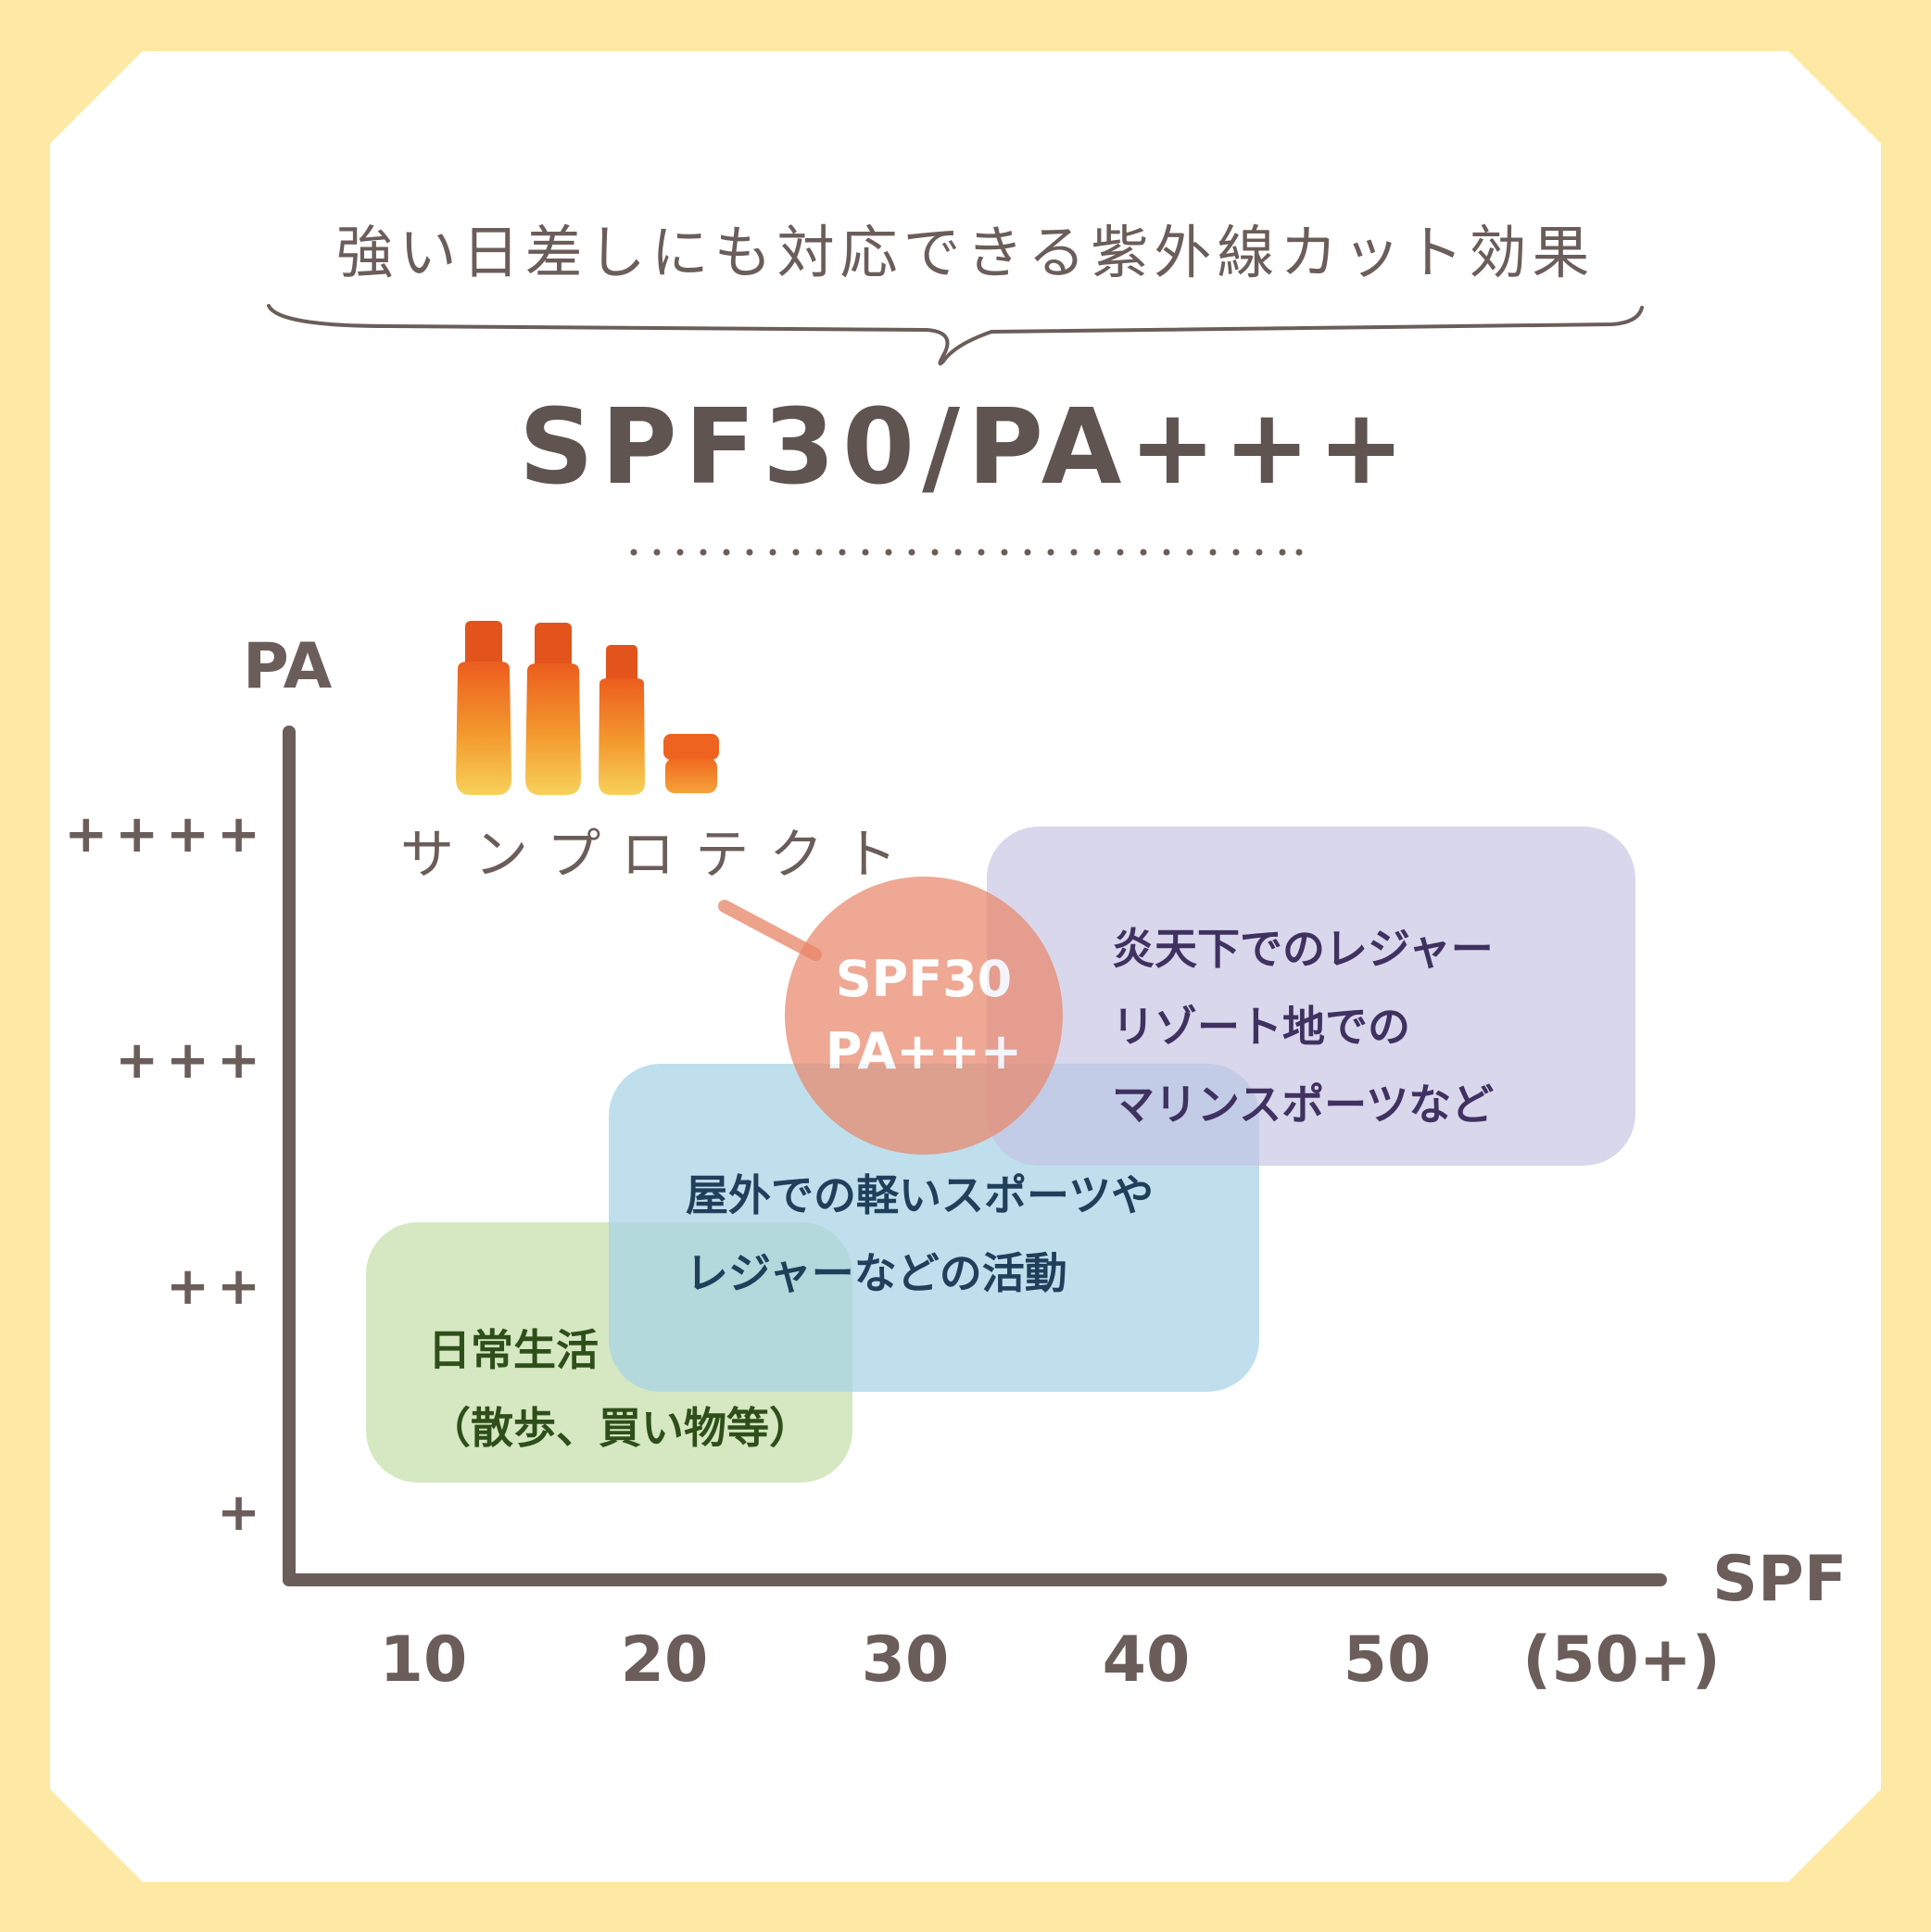  Describe the element at coordinates (620, 1428) in the screenshot. I see `zone-daily-line-2: （散歩、買い物等）` at that location.